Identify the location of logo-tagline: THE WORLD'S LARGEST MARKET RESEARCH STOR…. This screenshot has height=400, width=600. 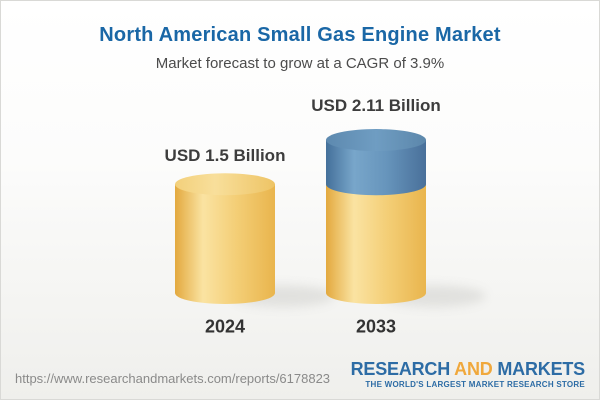
(475, 384).